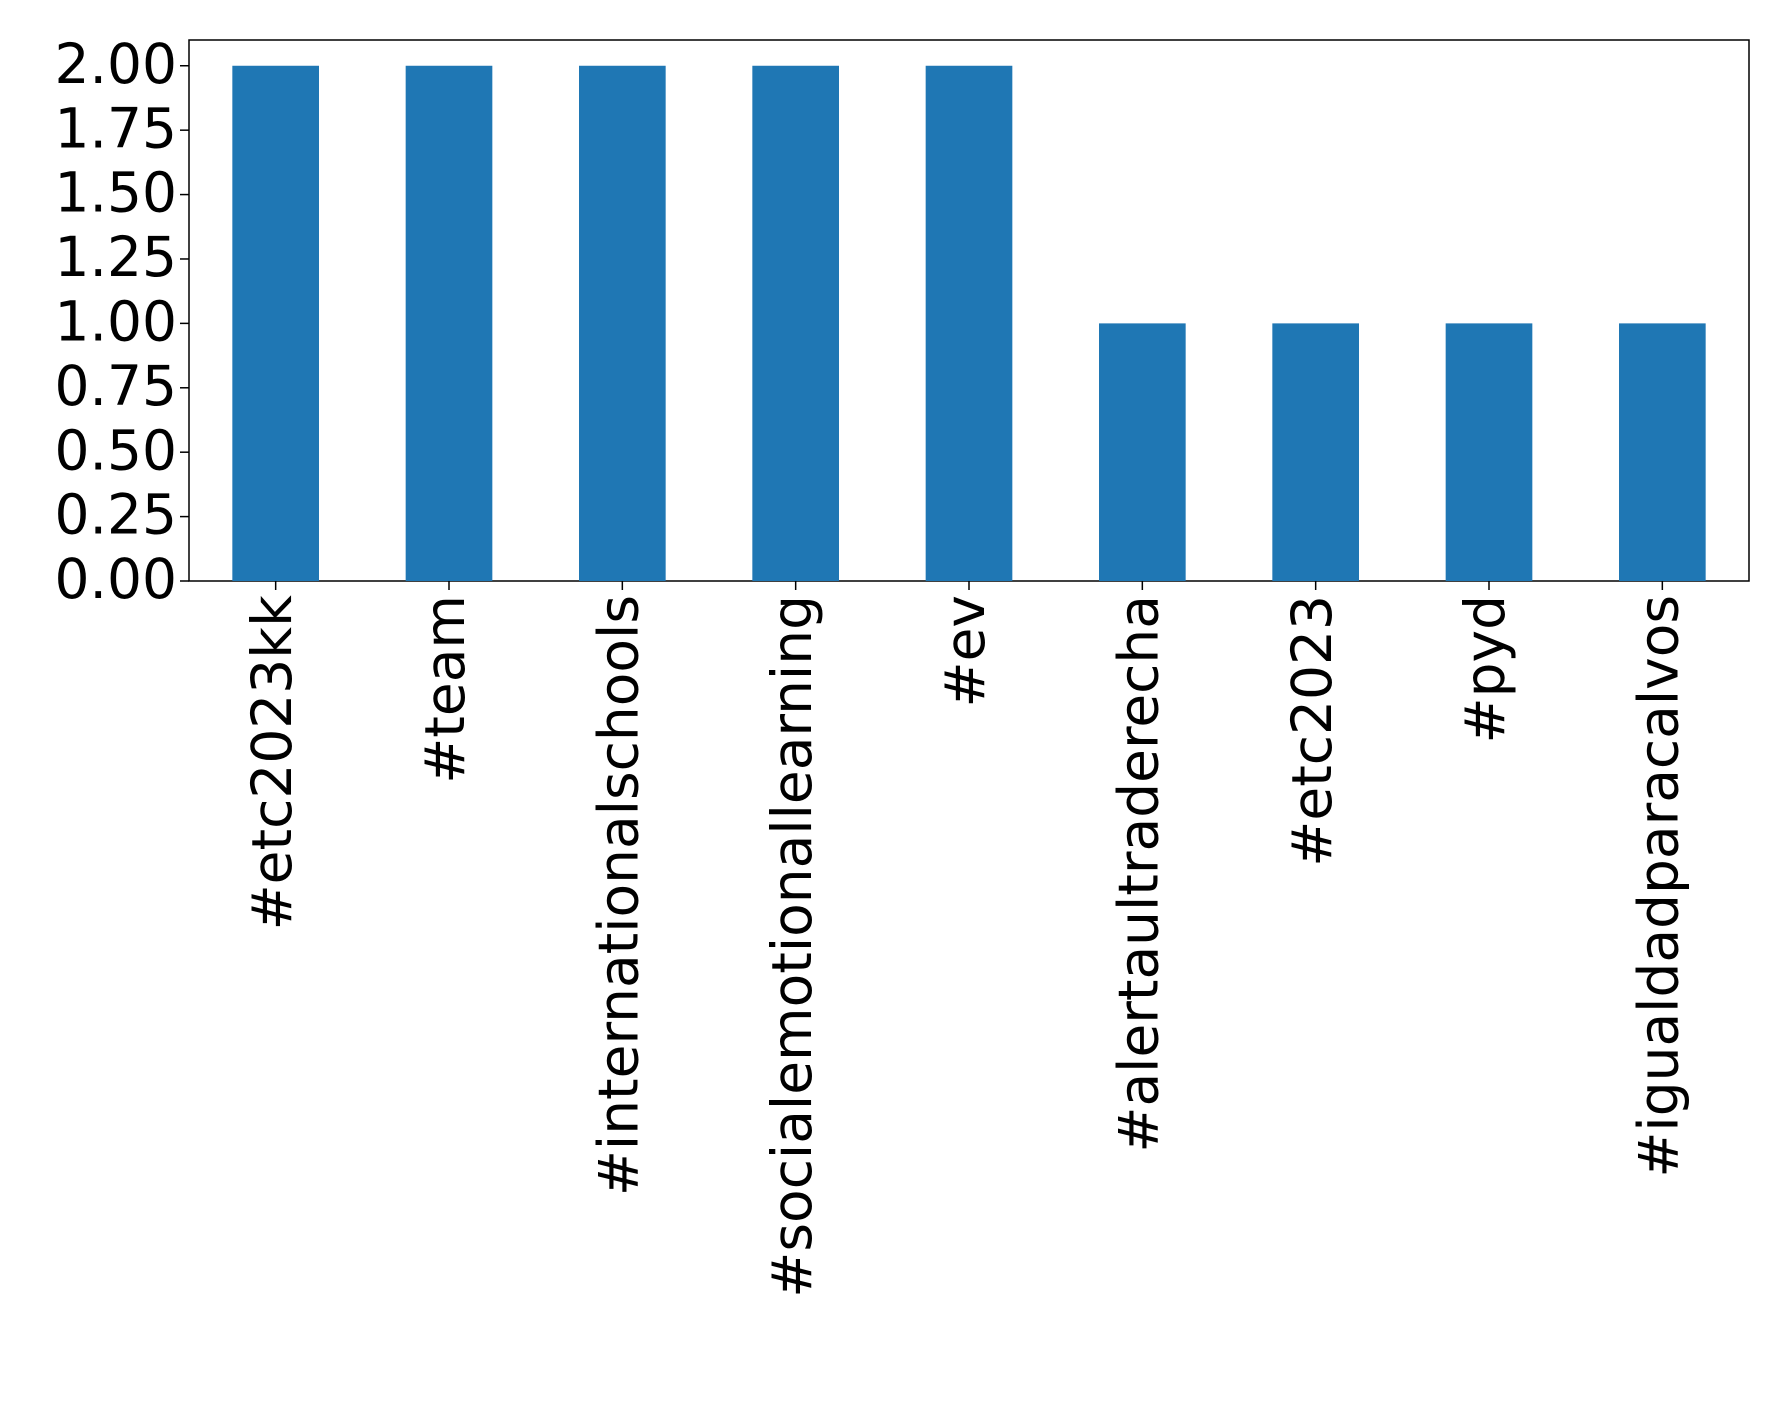 The width and height of the screenshot is (1778, 1426). I want to click on x-tick-label: #alertaultraderecha, so click(1138, 874).